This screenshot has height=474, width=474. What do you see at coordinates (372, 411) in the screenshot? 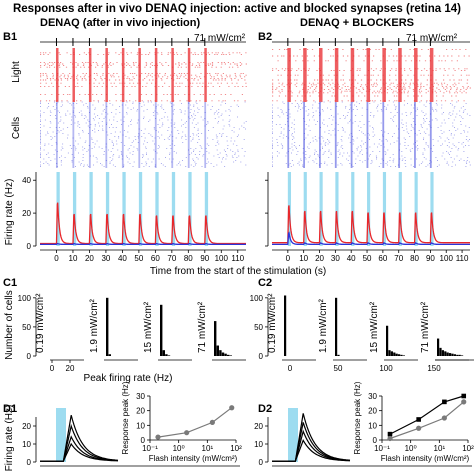
I see `inset-y-tick-label: 20` at bounding box center [372, 411].